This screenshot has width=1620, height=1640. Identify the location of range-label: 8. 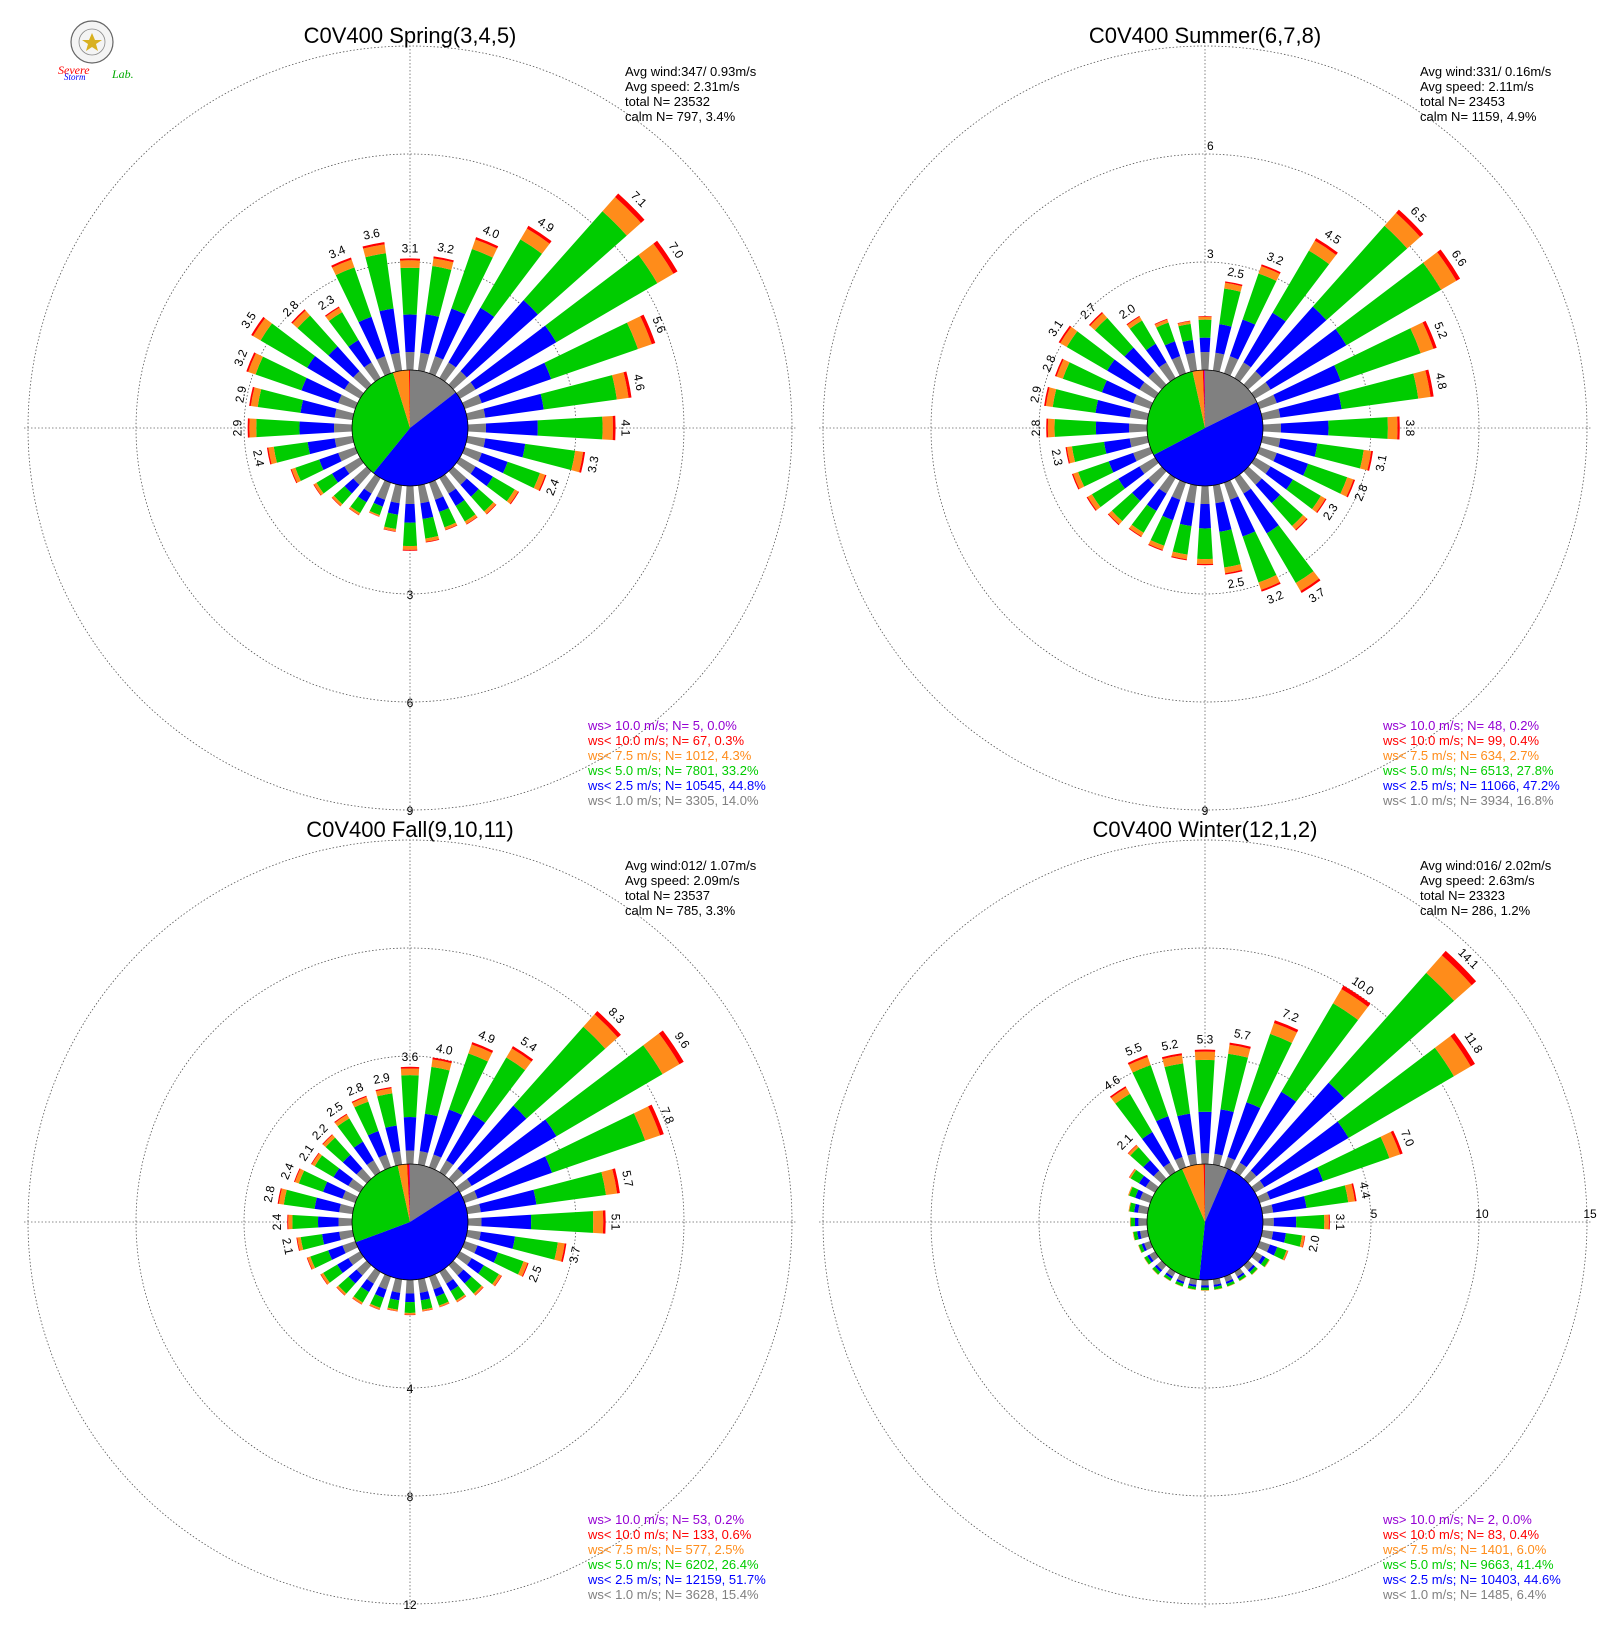
(410, 1497).